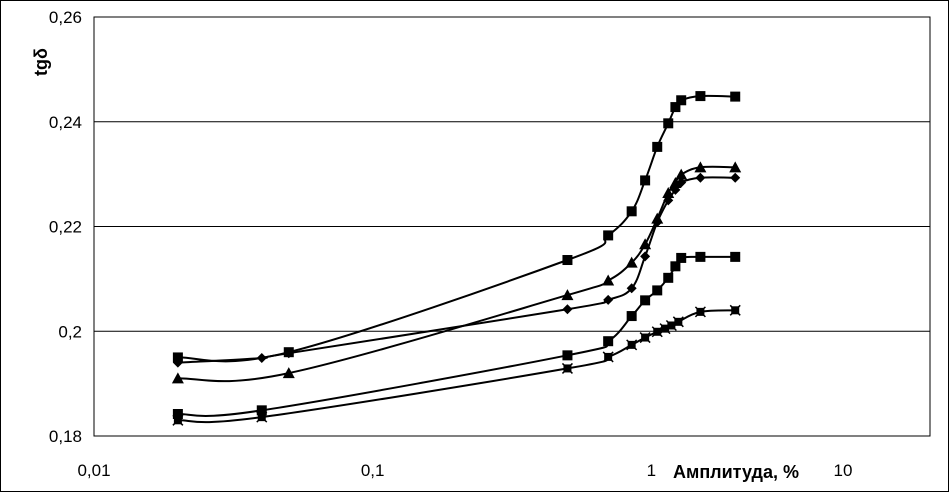 The width and height of the screenshot is (949, 492). I want to click on y-tick-label-1: 0,2, so click(70, 331).